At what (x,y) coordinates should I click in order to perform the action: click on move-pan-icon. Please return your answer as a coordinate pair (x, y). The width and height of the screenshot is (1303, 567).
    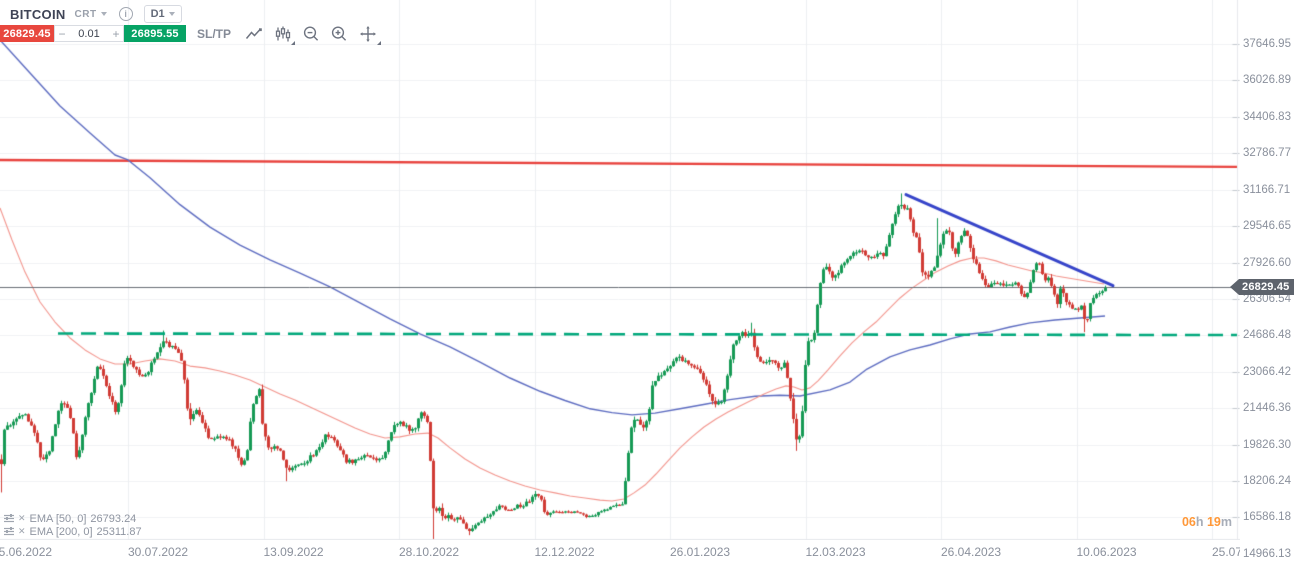
    Looking at the image, I should click on (370, 35).